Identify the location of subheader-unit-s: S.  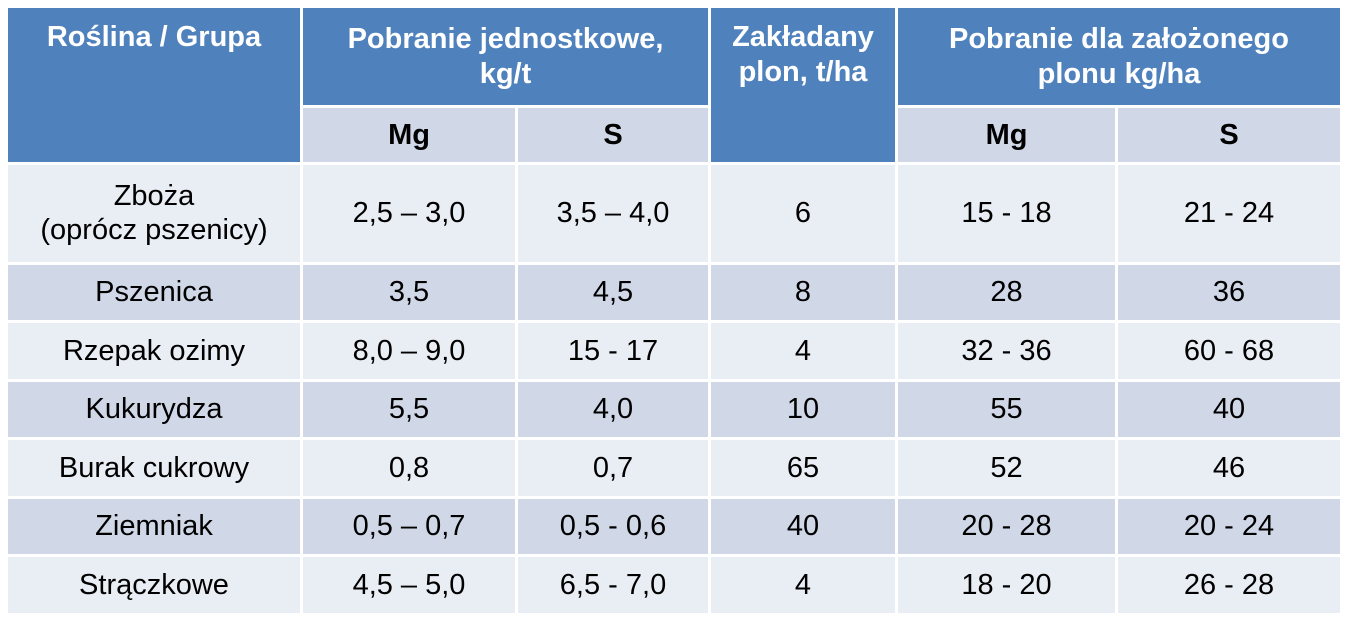
(613, 135).